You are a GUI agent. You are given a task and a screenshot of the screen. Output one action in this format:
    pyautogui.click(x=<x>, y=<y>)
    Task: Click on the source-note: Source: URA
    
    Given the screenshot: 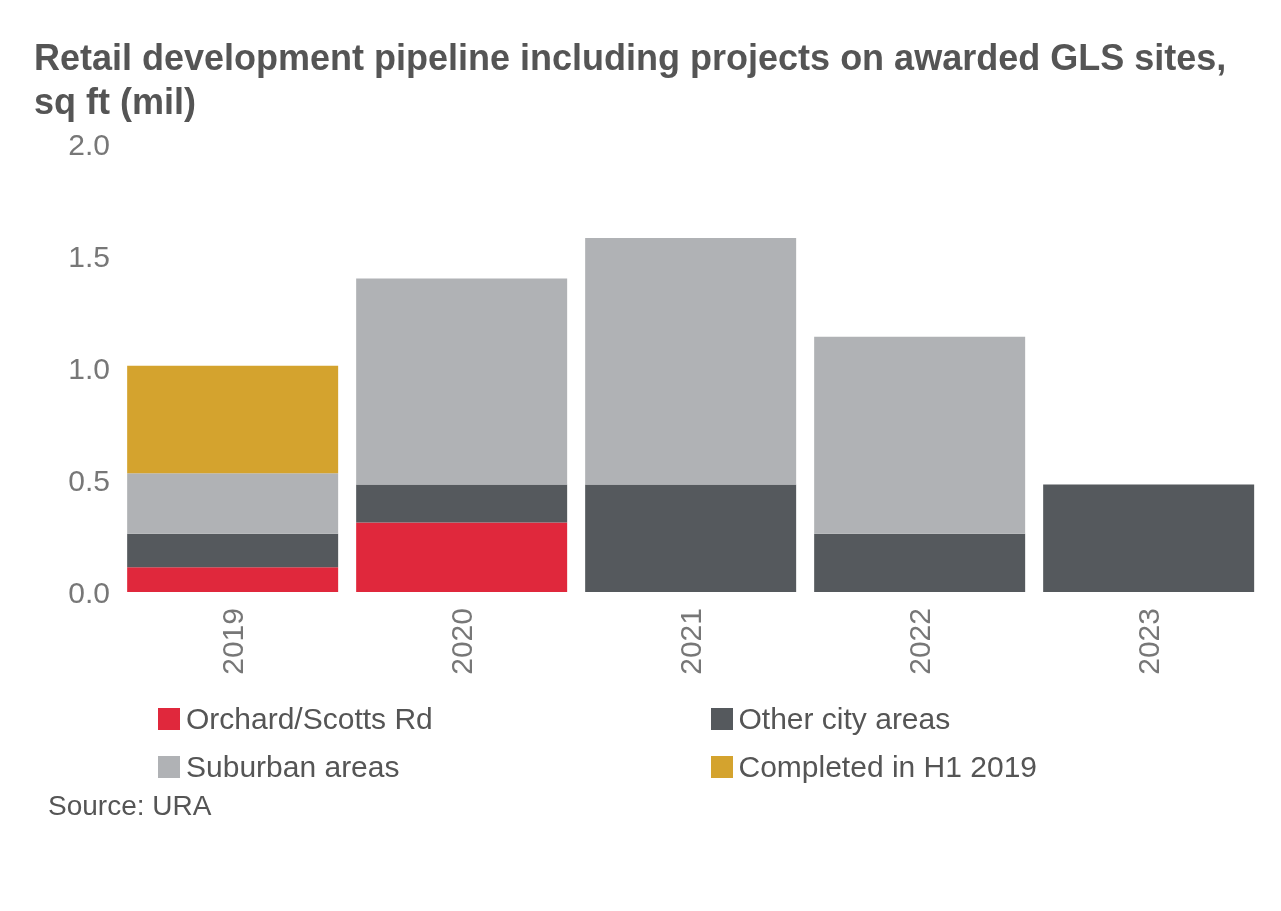 What is the action you would take?
    pyautogui.click(x=130, y=805)
    